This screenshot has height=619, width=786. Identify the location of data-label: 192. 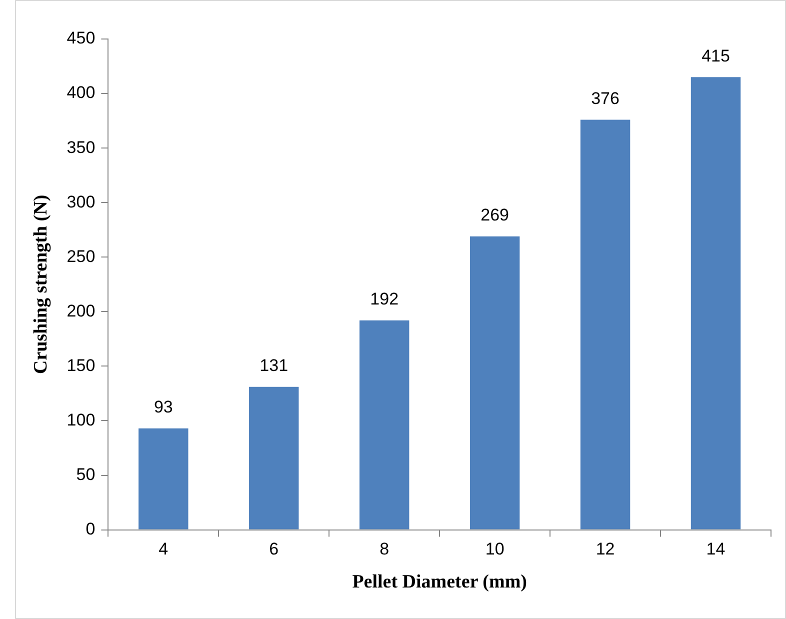
(384, 299).